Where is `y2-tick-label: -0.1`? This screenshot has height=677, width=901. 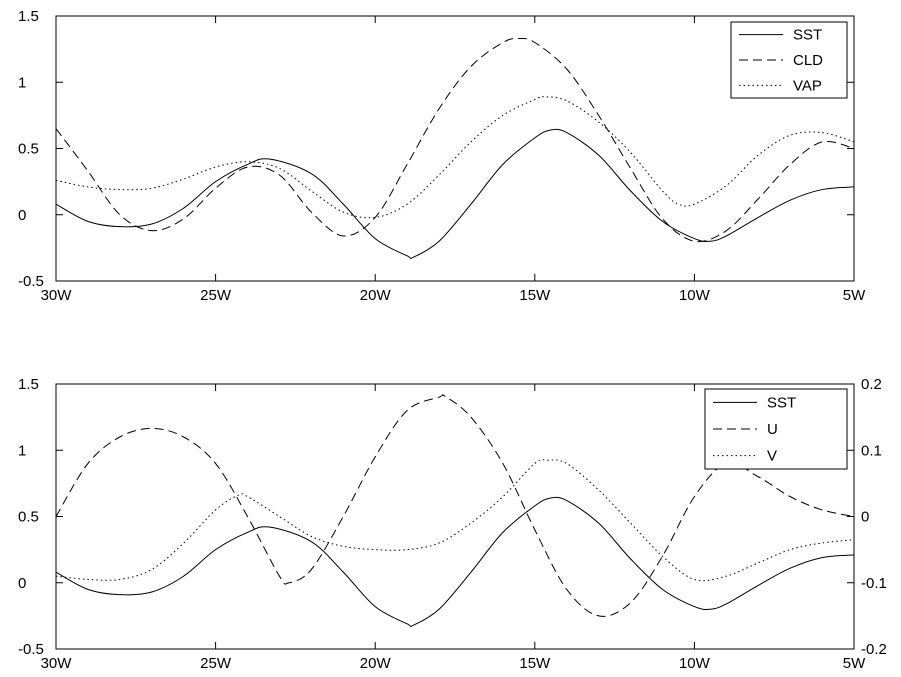
y2-tick-label: -0.1 is located at coordinates (874, 583).